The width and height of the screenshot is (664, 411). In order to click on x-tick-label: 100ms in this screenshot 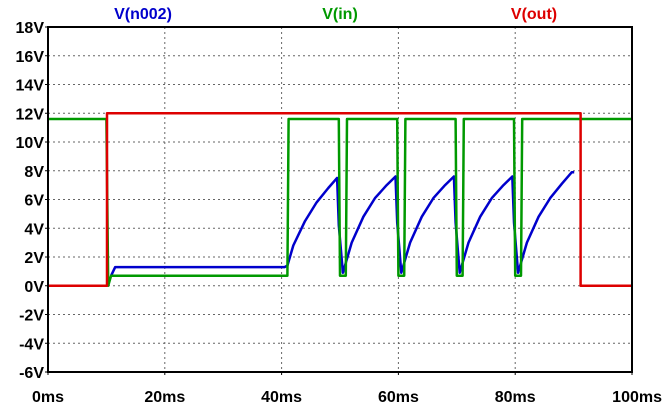, I will do `click(637, 397)`.